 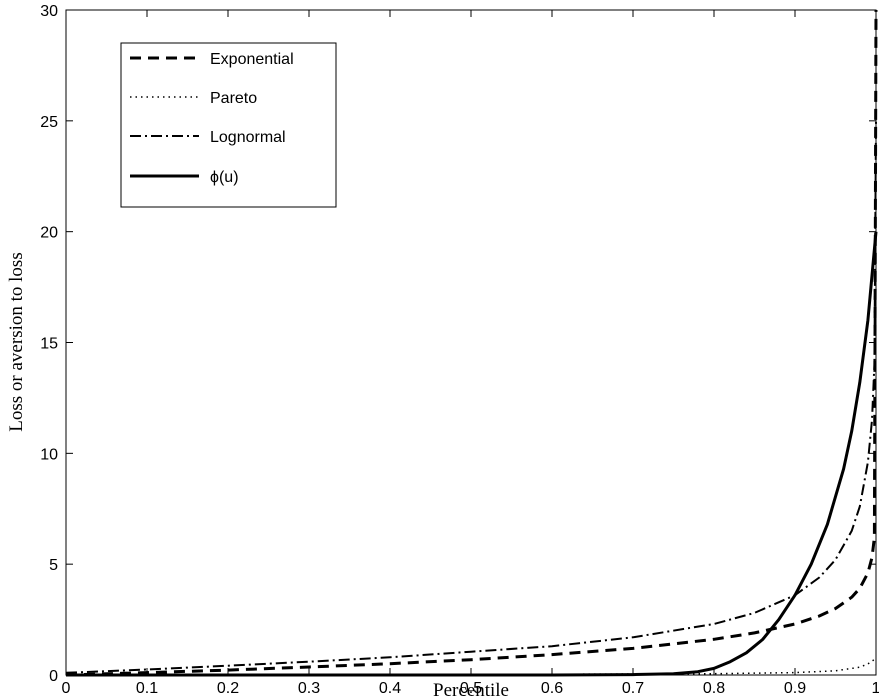 What do you see at coordinates (552, 688) in the screenshot?
I see `x-tick-label: 0.6` at bounding box center [552, 688].